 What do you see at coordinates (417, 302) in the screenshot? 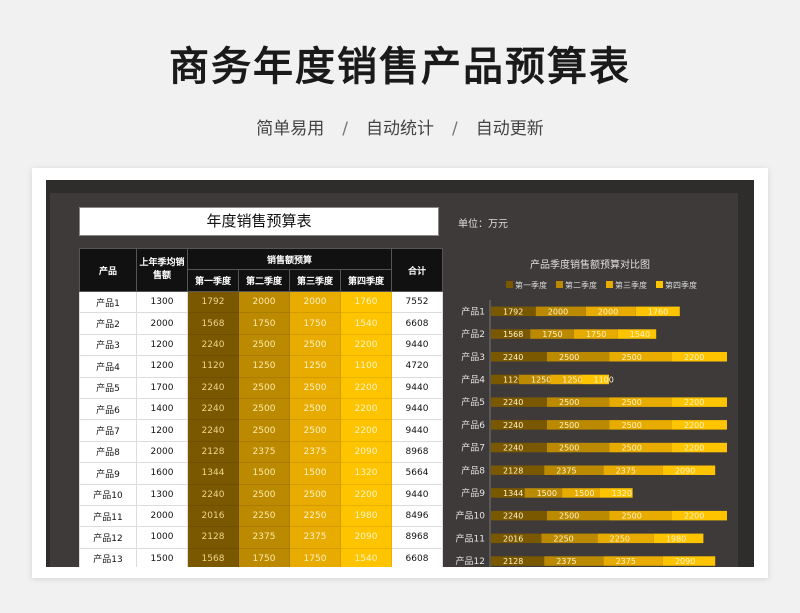
I see `cell-total: 7552` at bounding box center [417, 302].